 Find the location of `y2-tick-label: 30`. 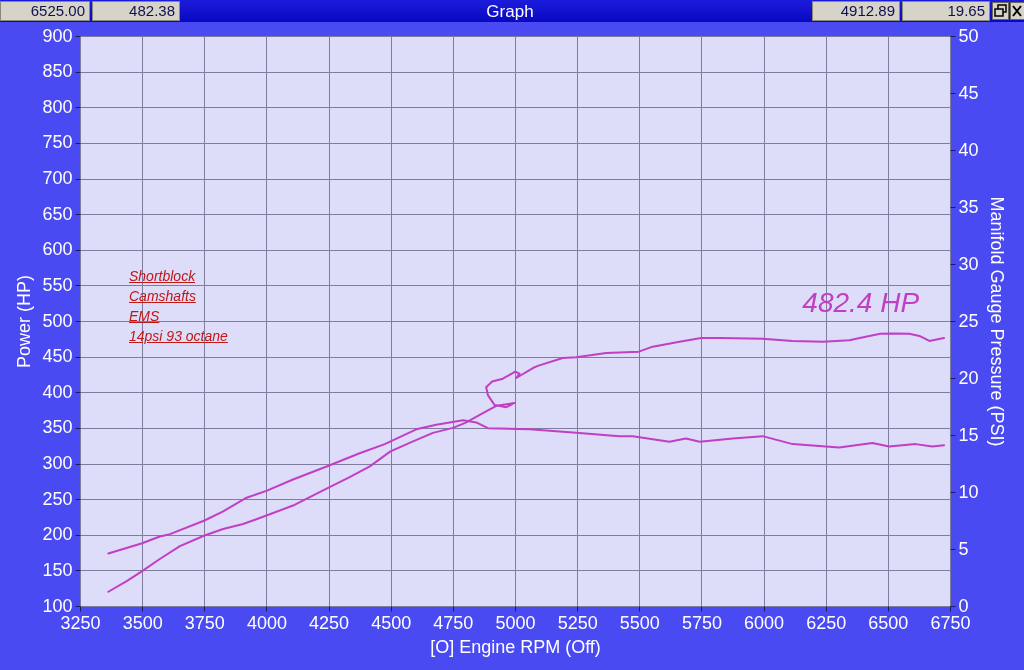

y2-tick-label: 30 is located at coordinates (968, 263).